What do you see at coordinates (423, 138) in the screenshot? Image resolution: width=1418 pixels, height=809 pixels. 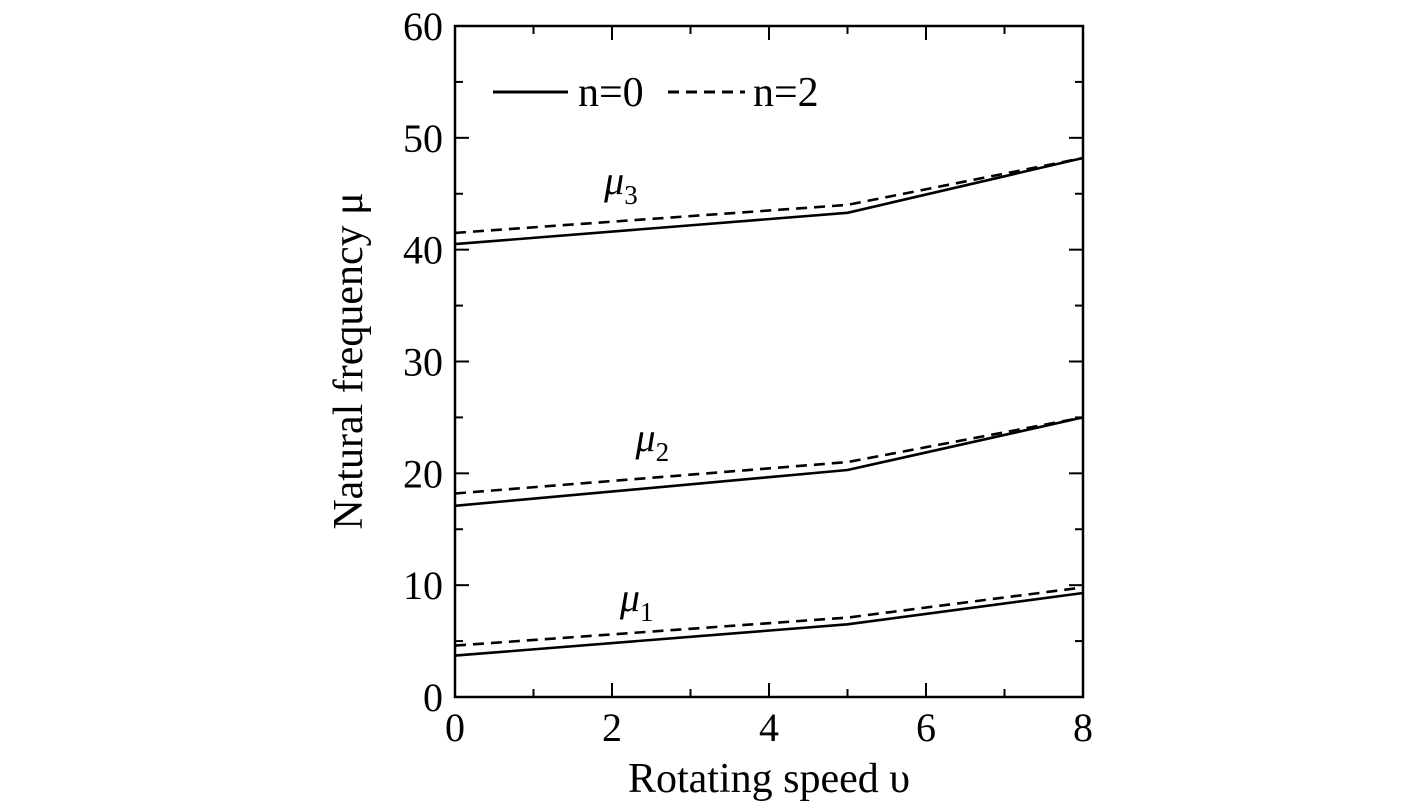 I see `y-tick-label: 50` at bounding box center [423, 138].